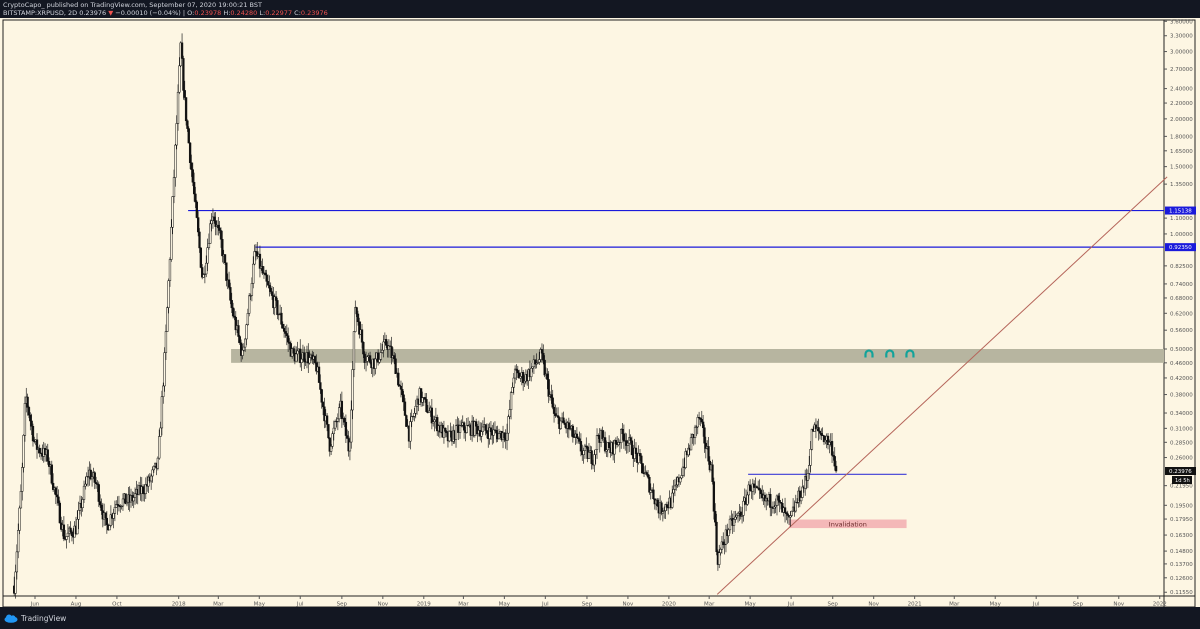 The height and width of the screenshot is (629, 1200). What do you see at coordinates (314, 13) in the screenshot?
I see `close-value: 0.23976` at bounding box center [314, 13].